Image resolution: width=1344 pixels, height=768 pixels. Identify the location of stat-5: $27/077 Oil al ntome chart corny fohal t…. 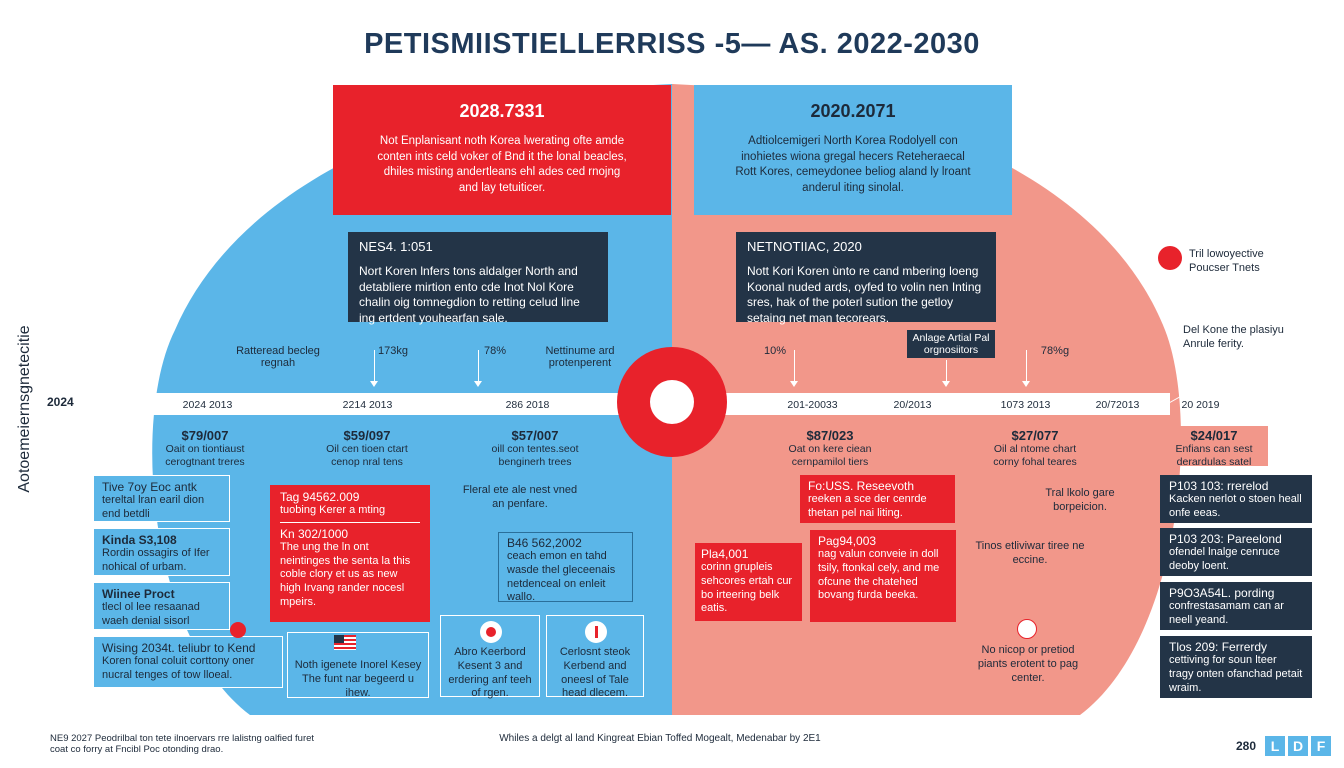
(1035, 448).